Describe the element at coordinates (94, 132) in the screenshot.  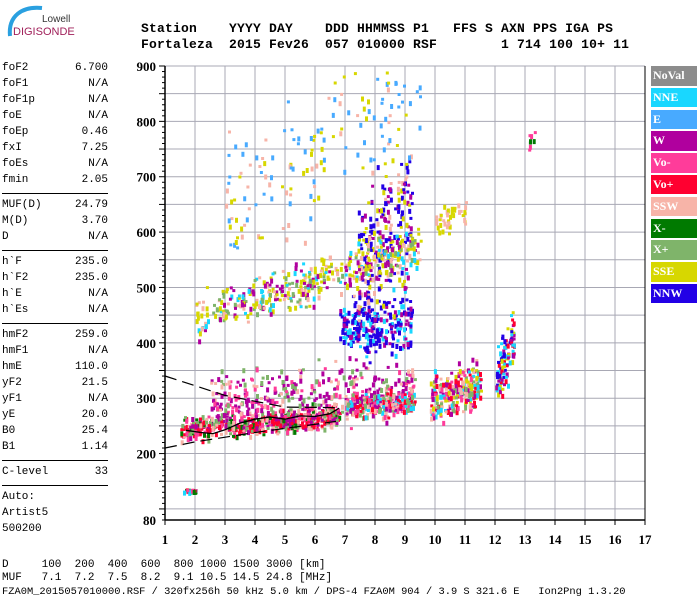
I see `param-value: 0.46` at that location.